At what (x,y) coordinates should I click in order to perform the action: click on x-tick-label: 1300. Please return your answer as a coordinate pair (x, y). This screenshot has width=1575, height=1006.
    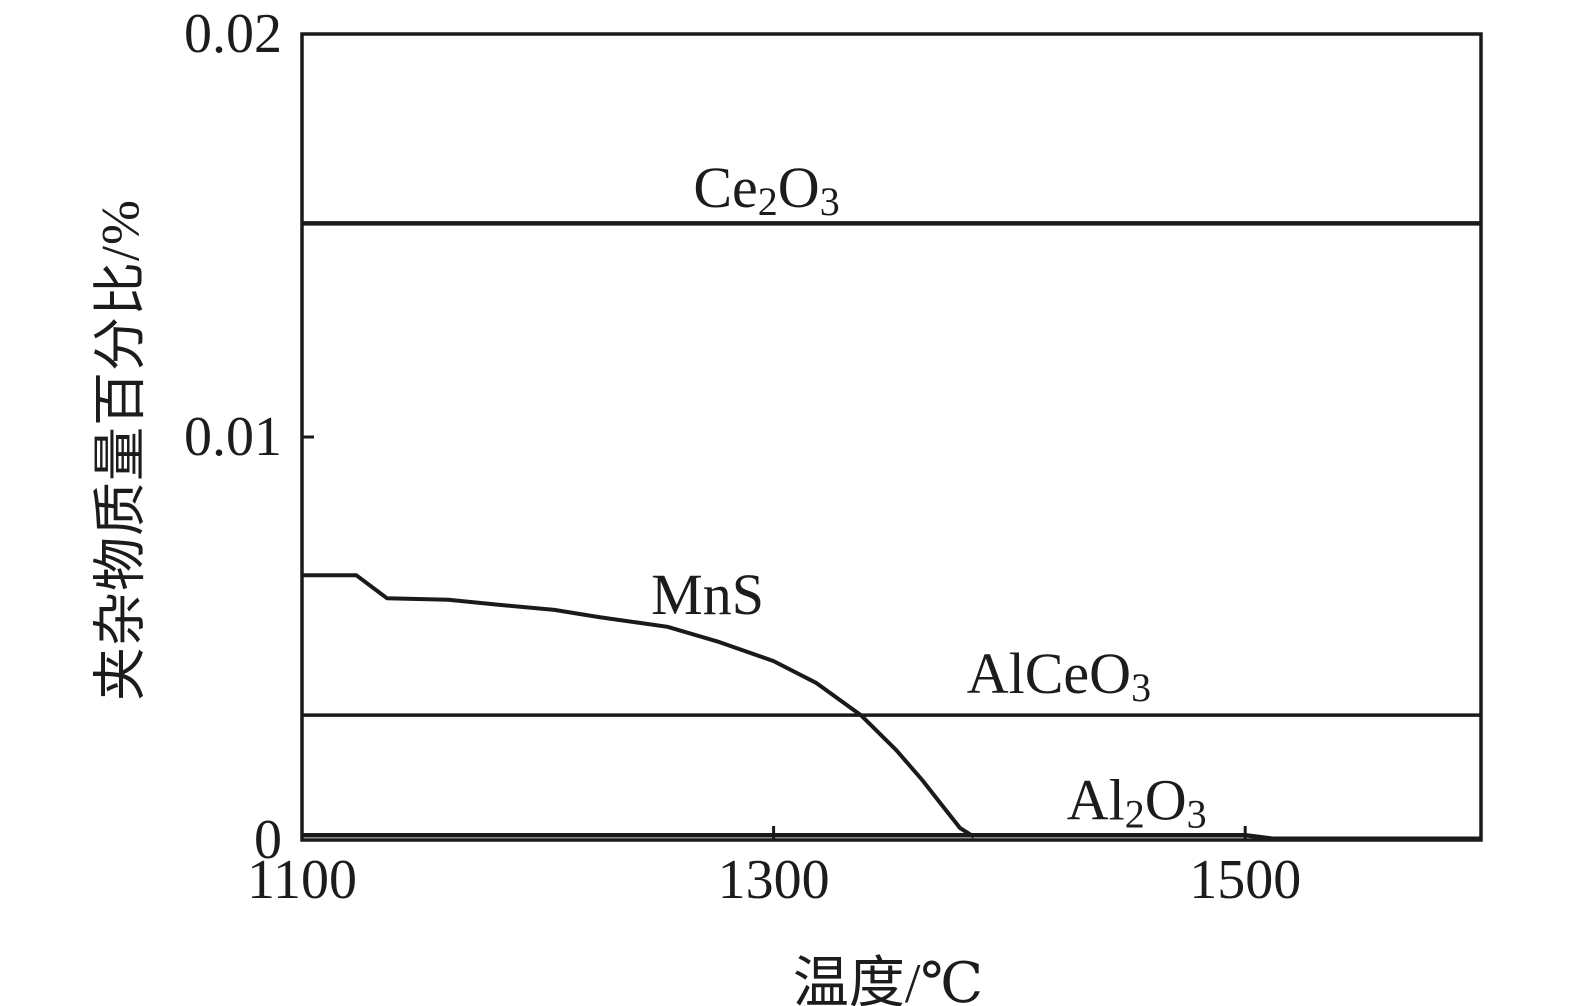
    Looking at the image, I should click on (774, 880).